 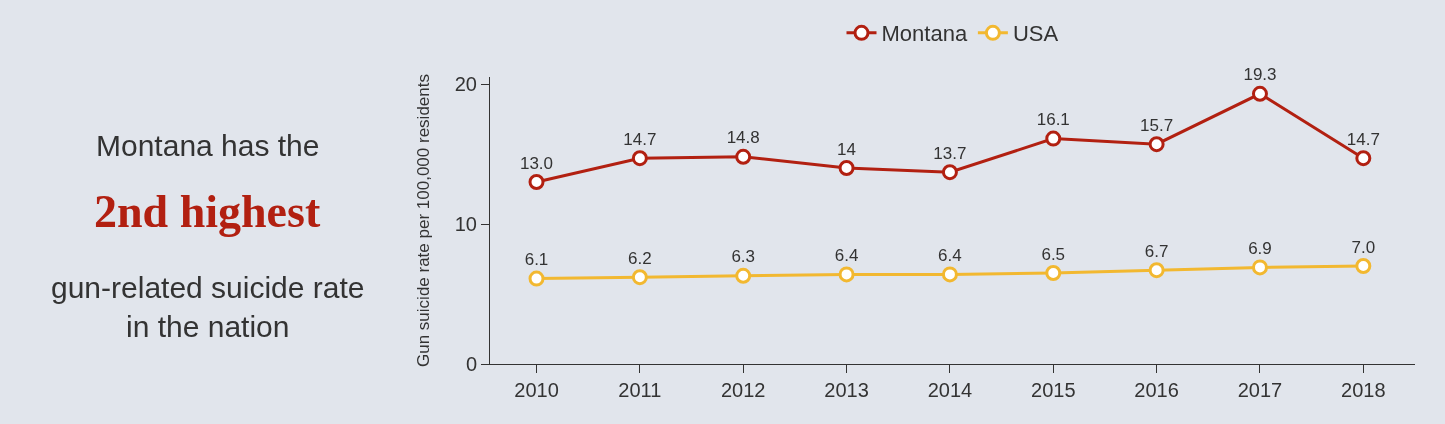 What do you see at coordinates (847, 149) in the screenshot?
I see `data-label: 14` at bounding box center [847, 149].